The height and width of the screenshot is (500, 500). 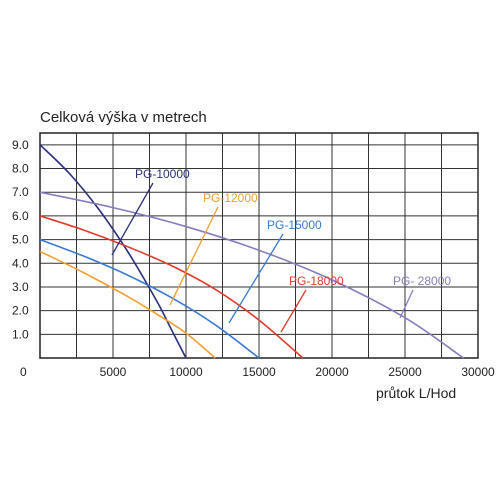 What do you see at coordinates (20, 169) in the screenshot?
I see `y-tick-label: 8.0` at bounding box center [20, 169].